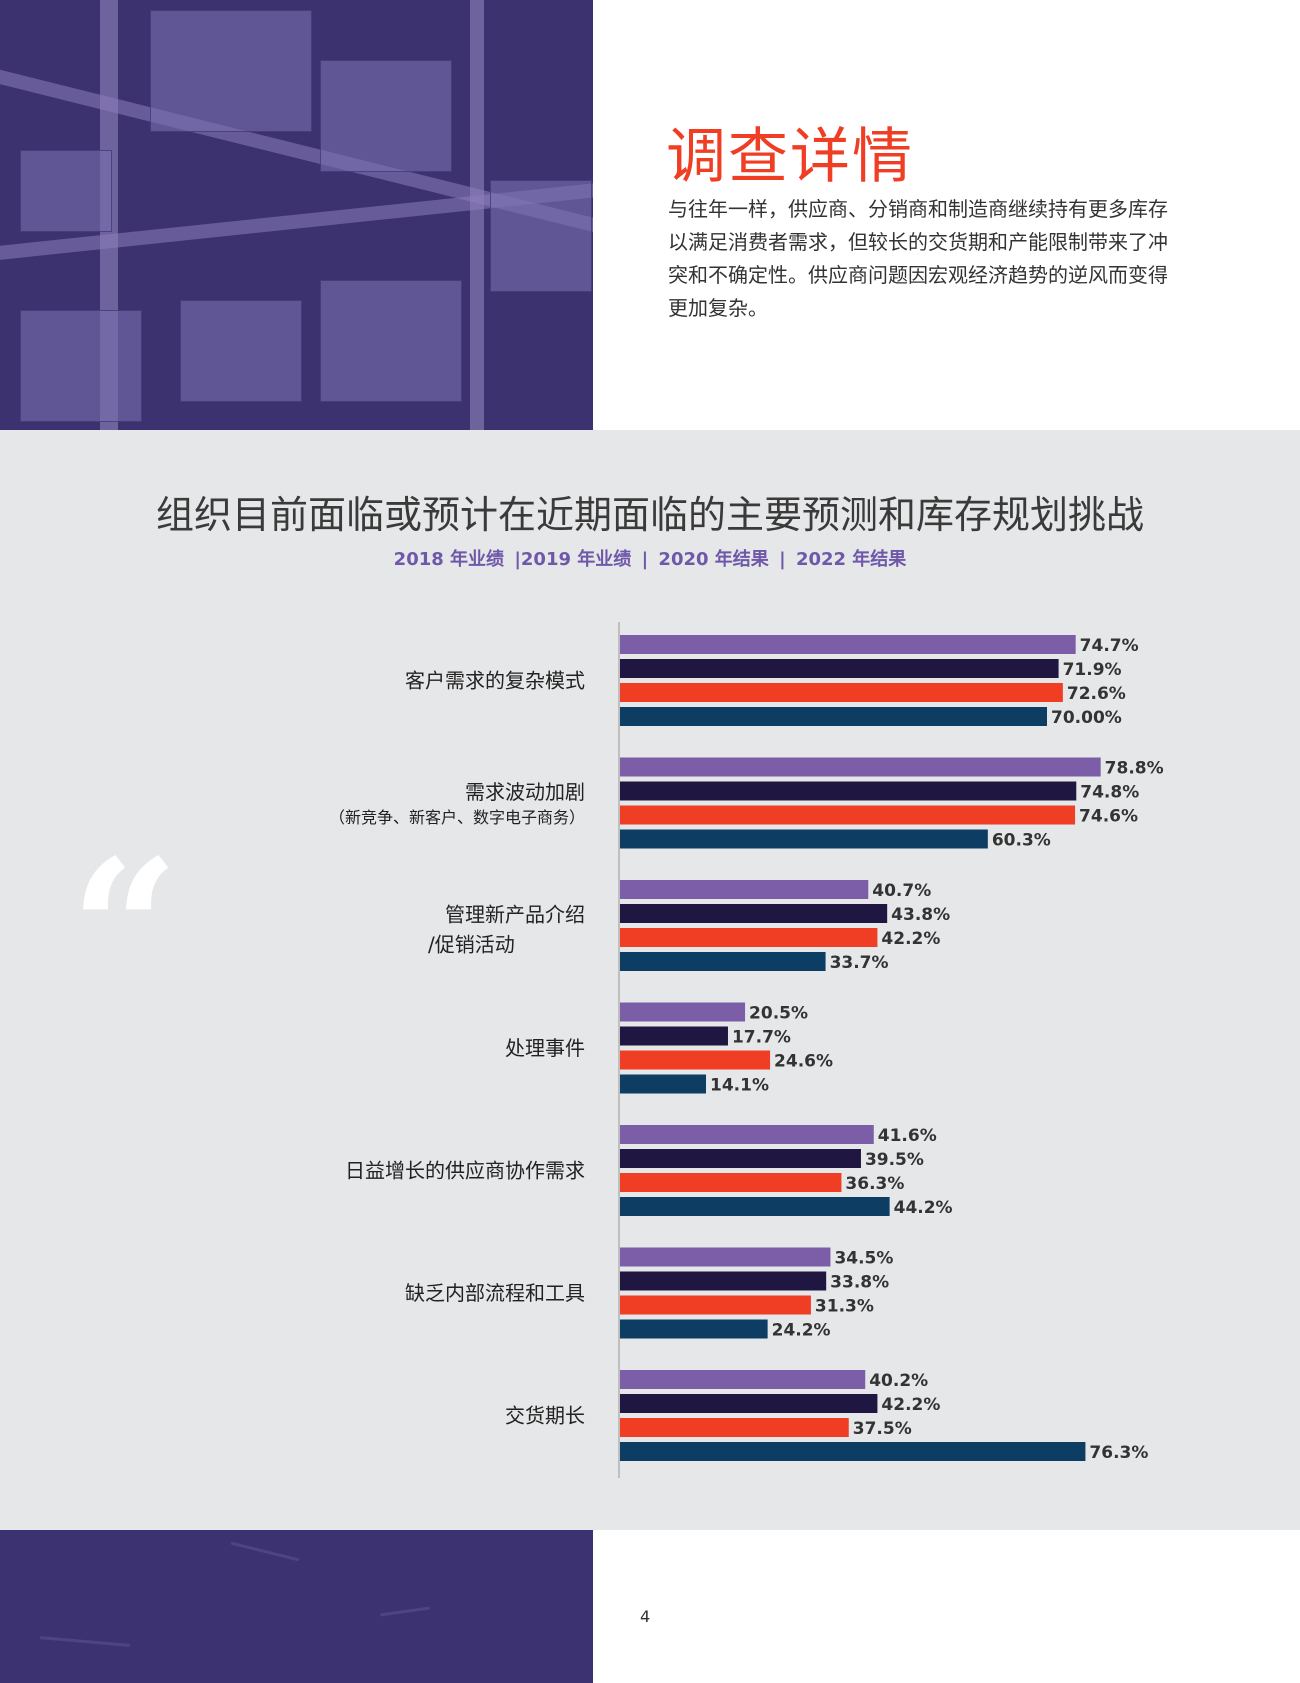  What do you see at coordinates (465, 1171) in the screenshot?
I see `category-label: 日益增长的供应商协作需求` at bounding box center [465, 1171].